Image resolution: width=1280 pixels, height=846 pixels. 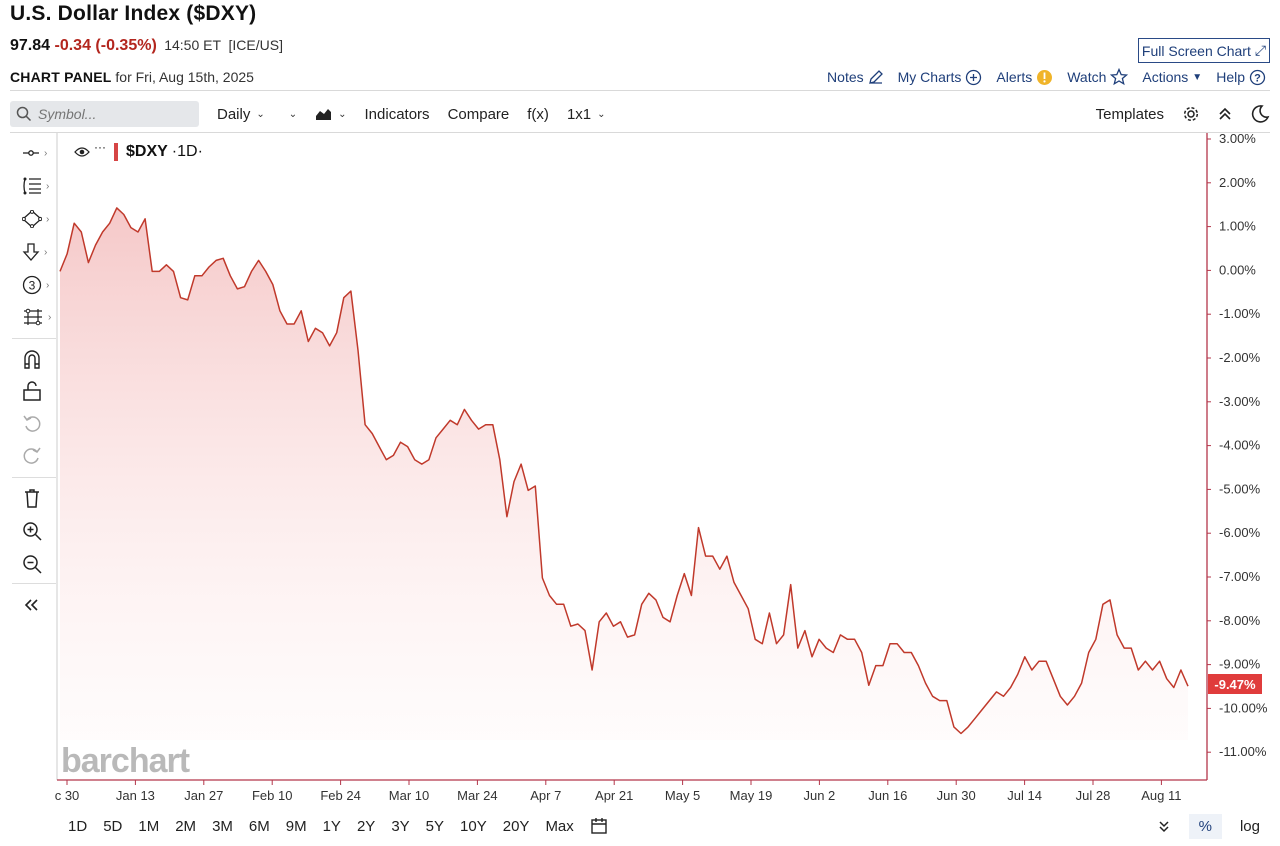 I want to click on notes-link: Notes, so click(x=855, y=77).